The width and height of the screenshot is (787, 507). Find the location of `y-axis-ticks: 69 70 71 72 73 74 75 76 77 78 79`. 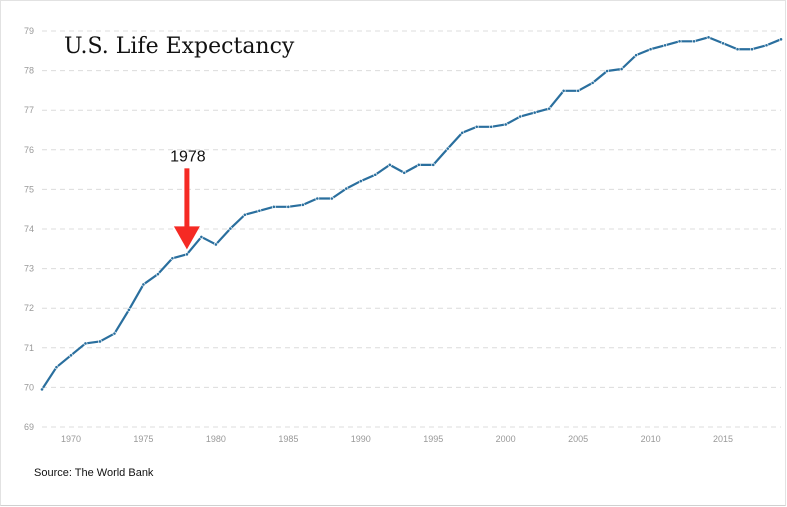

y-axis-ticks: 69 70 71 72 73 74 75 76 77 78 79 is located at coordinates (29, 229).